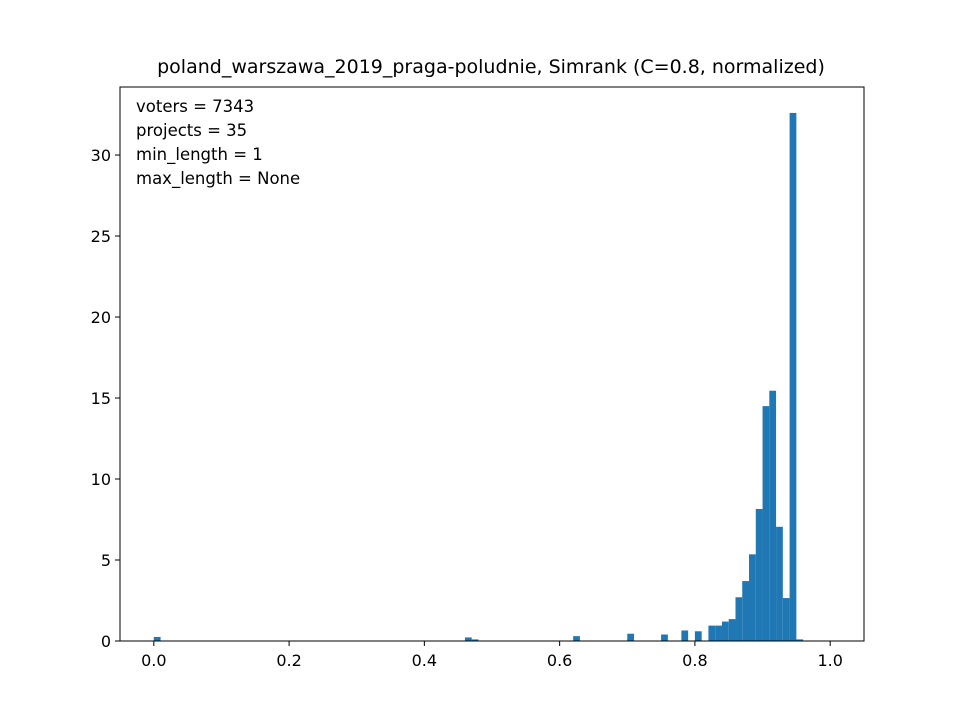  Describe the element at coordinates (195, 106) in the screenshot. I see `annotation-voters: voters = 7343` at that location.